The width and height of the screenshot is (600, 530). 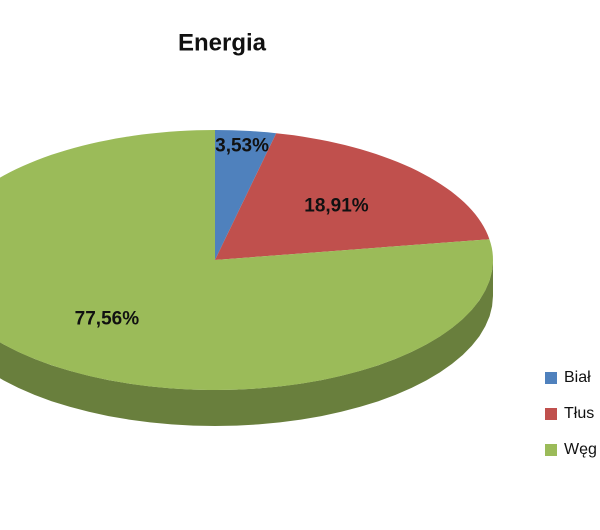 I want to click on data-label: 3,53%, so click(x=242, y=145).